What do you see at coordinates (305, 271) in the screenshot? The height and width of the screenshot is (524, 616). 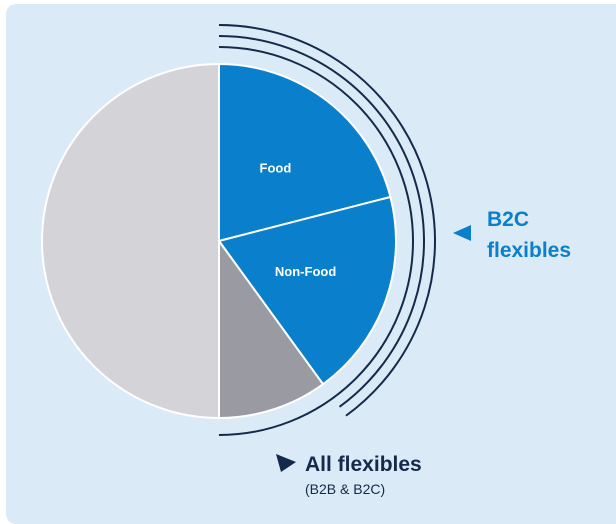 I see `non-food-slice-label: Non-Food` at bounding box center [305, 271].